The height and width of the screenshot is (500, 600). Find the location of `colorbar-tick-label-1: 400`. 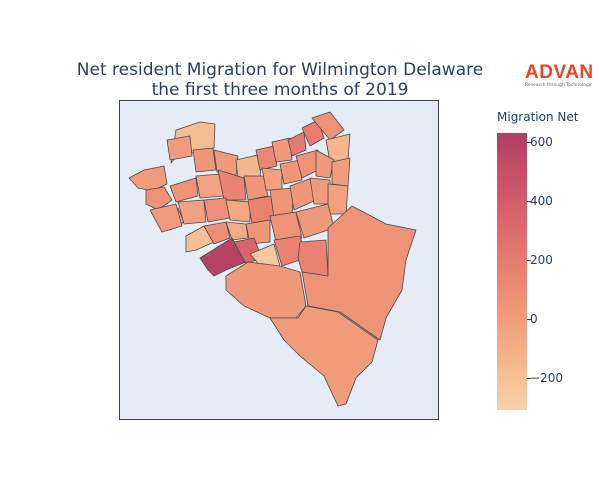

colorbar-tick-label-1: 400 is located at coordinates (541, 200).